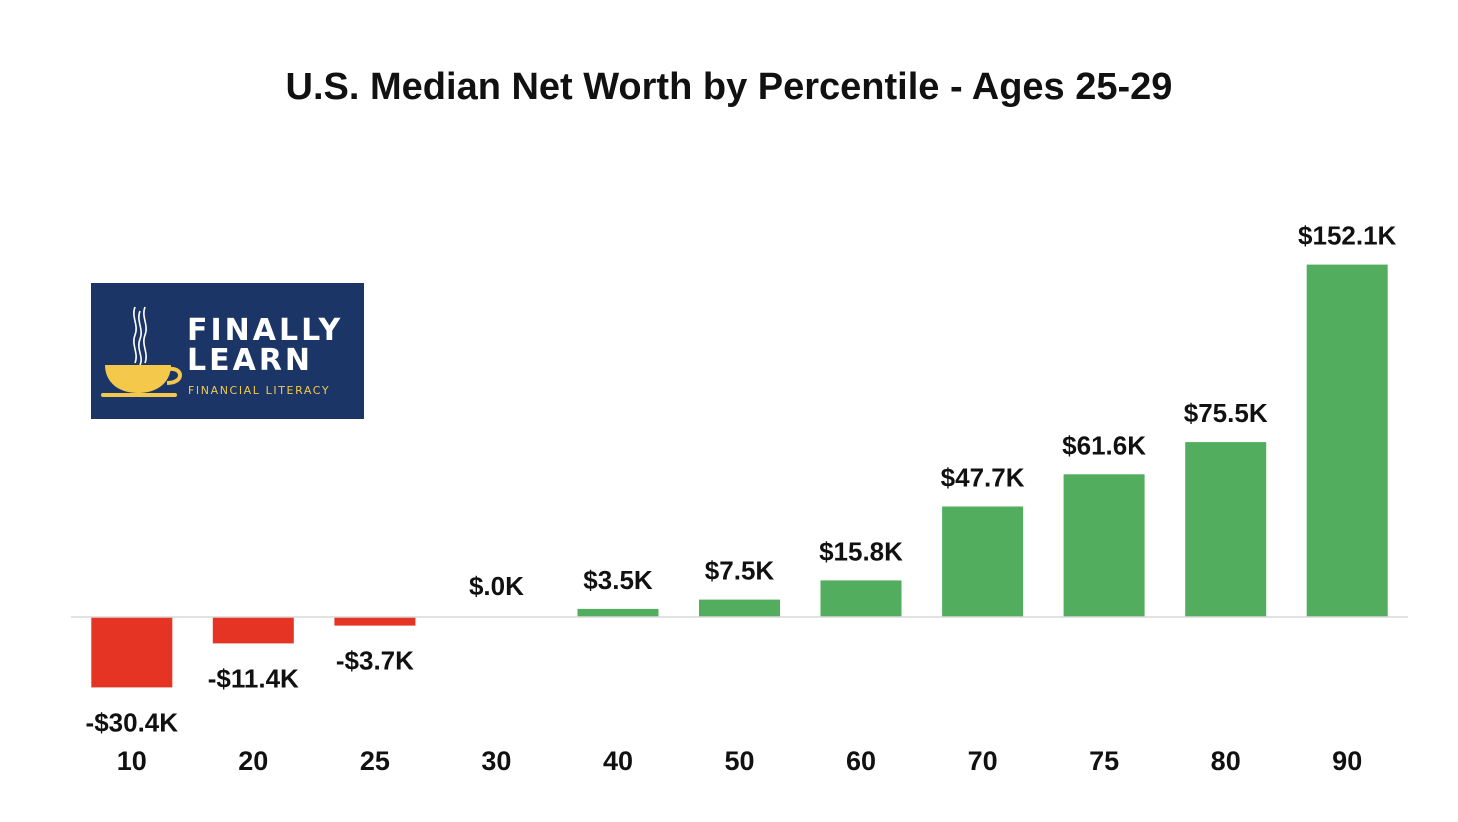 The height and width of the screenshot is (822, 1458). I want to click on logo-wordmark-line1: FINALLY, so click(265, 330).